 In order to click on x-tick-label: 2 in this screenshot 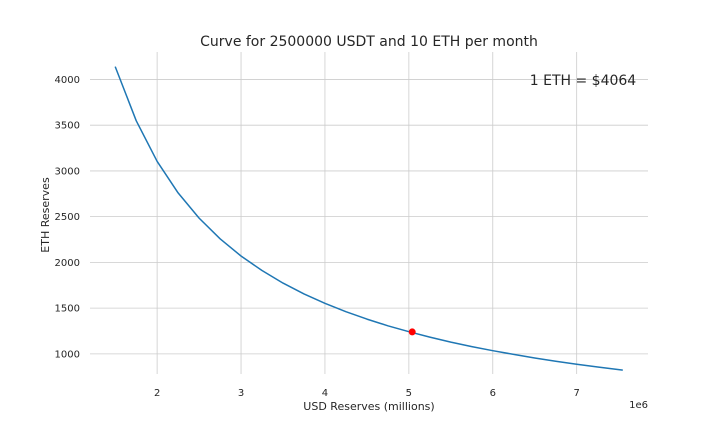, I will do `click(157, 393)`.